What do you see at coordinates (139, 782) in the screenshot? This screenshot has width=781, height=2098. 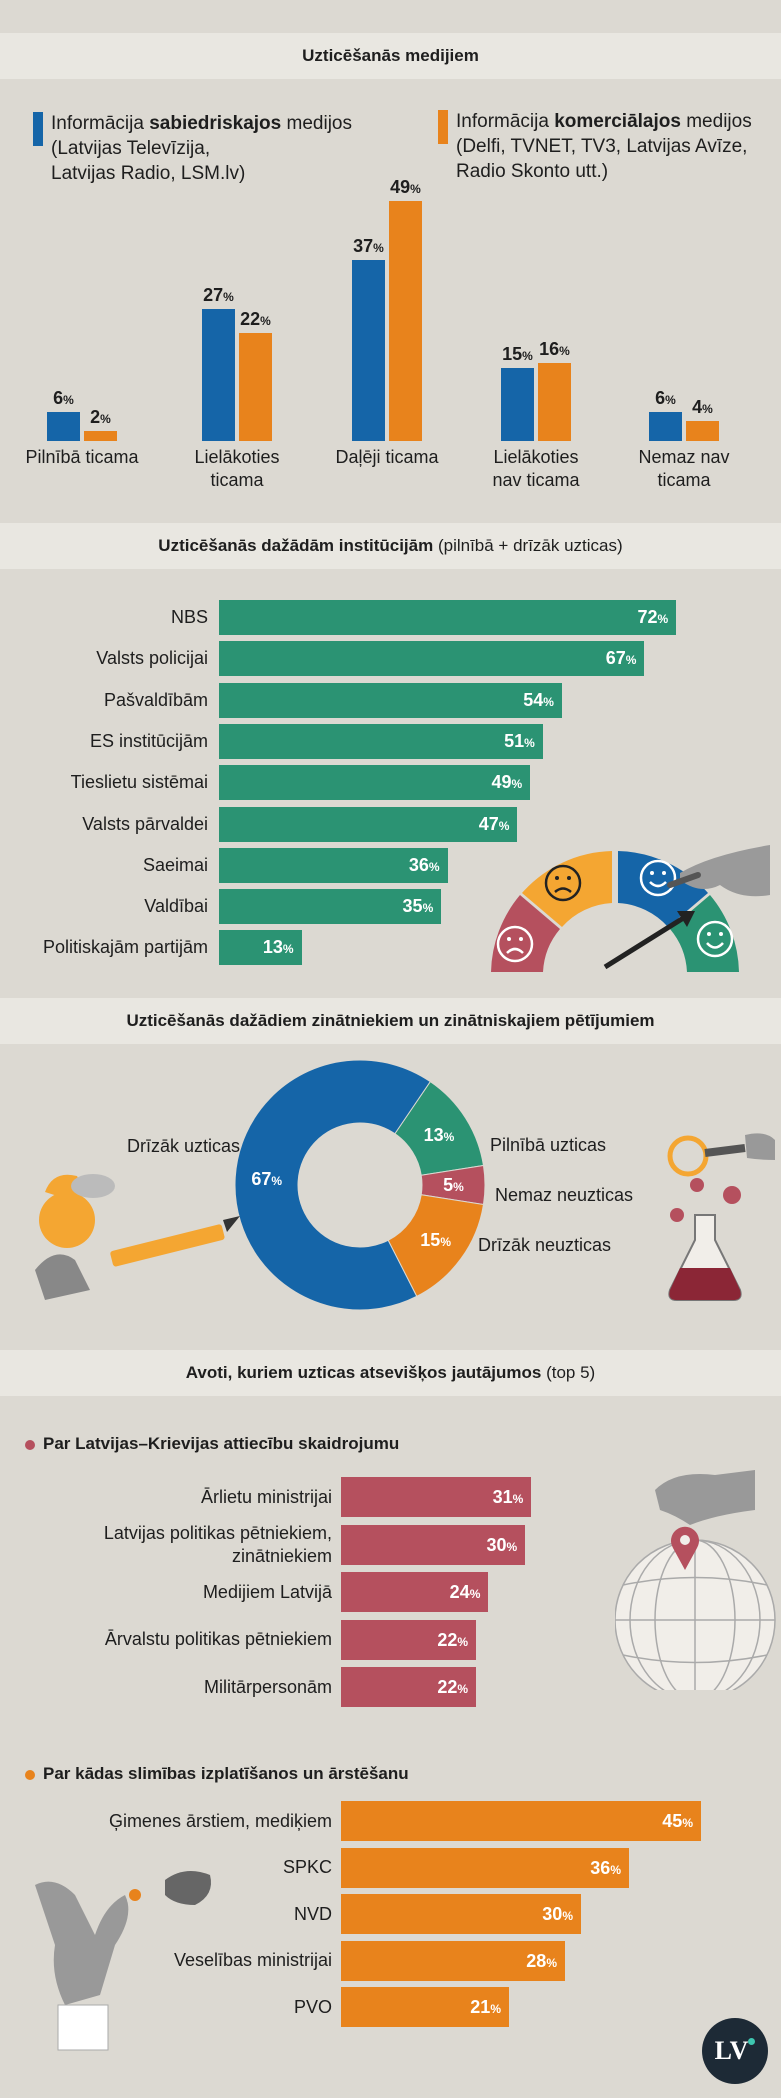 I see `institution-label: Tieslietu sistēmai` at bounding box center [139, 782].